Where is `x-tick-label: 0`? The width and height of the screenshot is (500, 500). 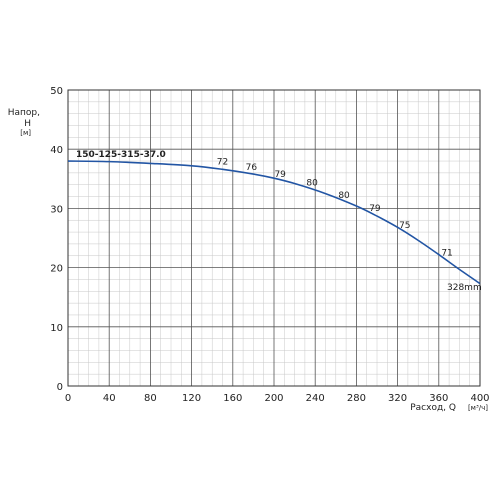 x-tick-label: 0 is located at coordinates (68, 398).